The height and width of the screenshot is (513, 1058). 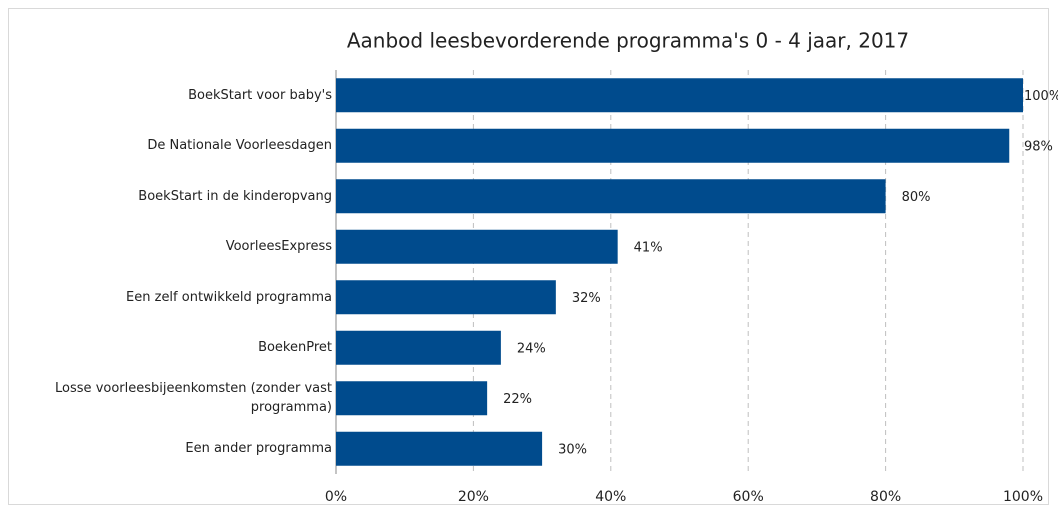 What do you see at coordinates (648, 247) in the screenshot?
I see `value-label: 41%` at bounding box center [648, 247].